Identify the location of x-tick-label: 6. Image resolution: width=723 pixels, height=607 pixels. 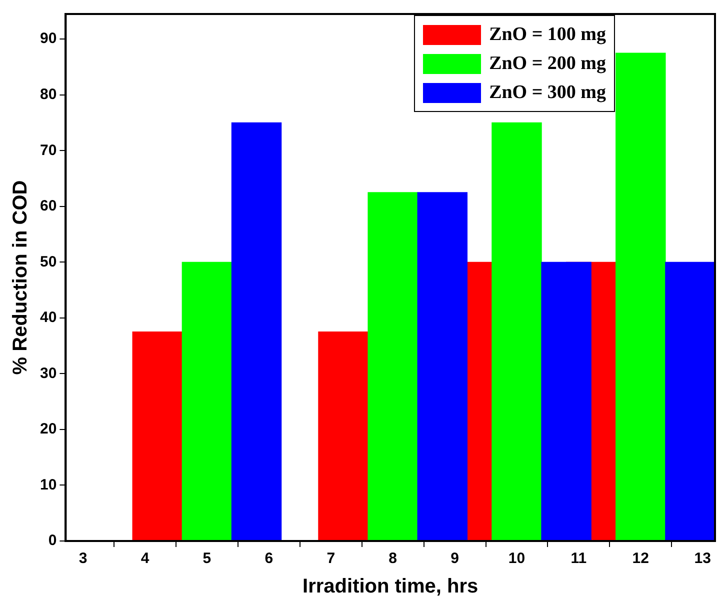
(269, 559).